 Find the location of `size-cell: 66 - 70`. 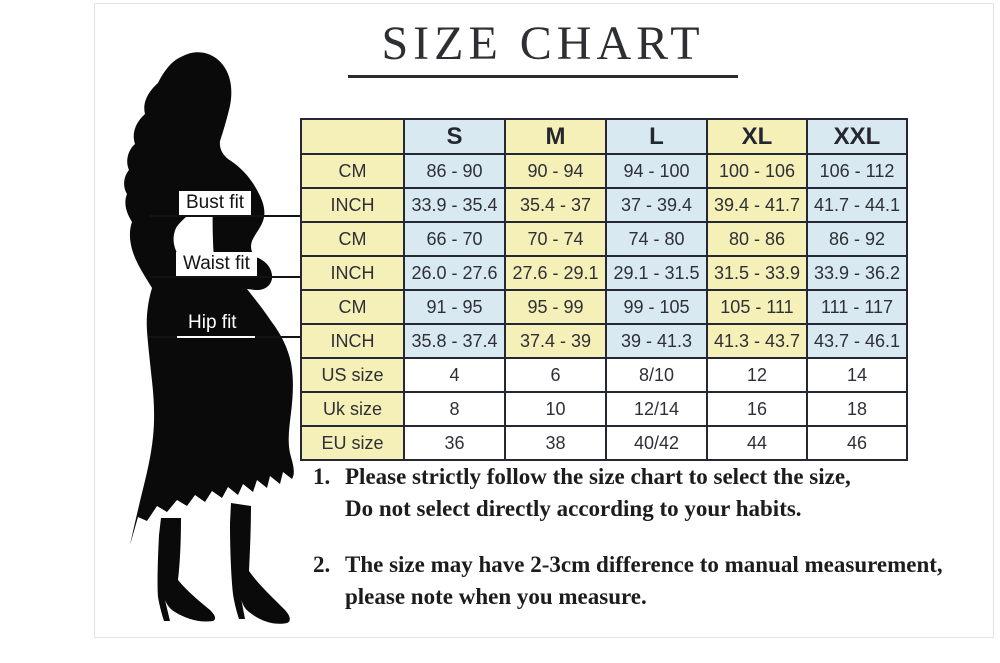

size-cell: 66 - 70 is located at coordinates (454, 239).